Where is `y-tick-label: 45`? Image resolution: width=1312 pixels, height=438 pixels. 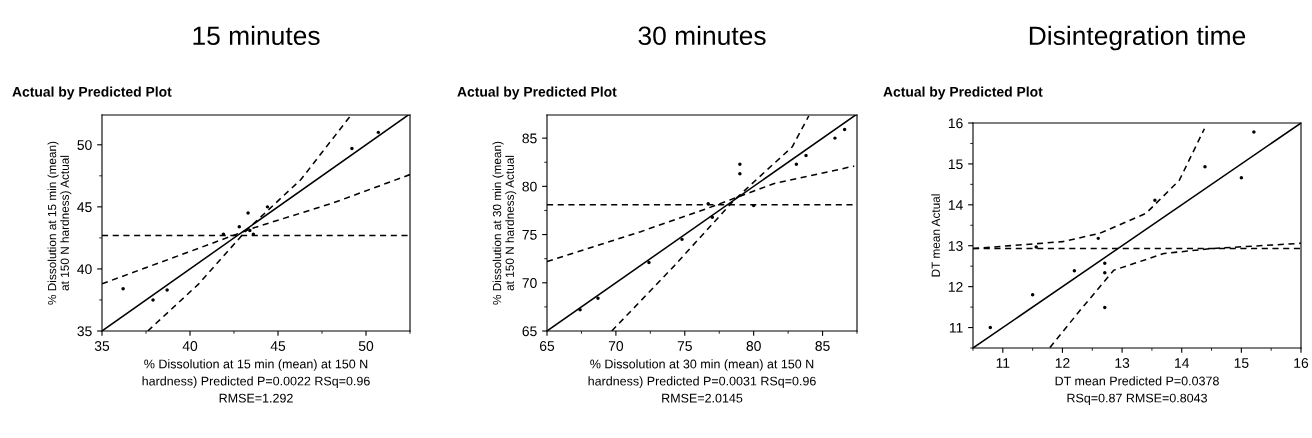 y-tick-label: 45 is located at coordinates (84, 207).